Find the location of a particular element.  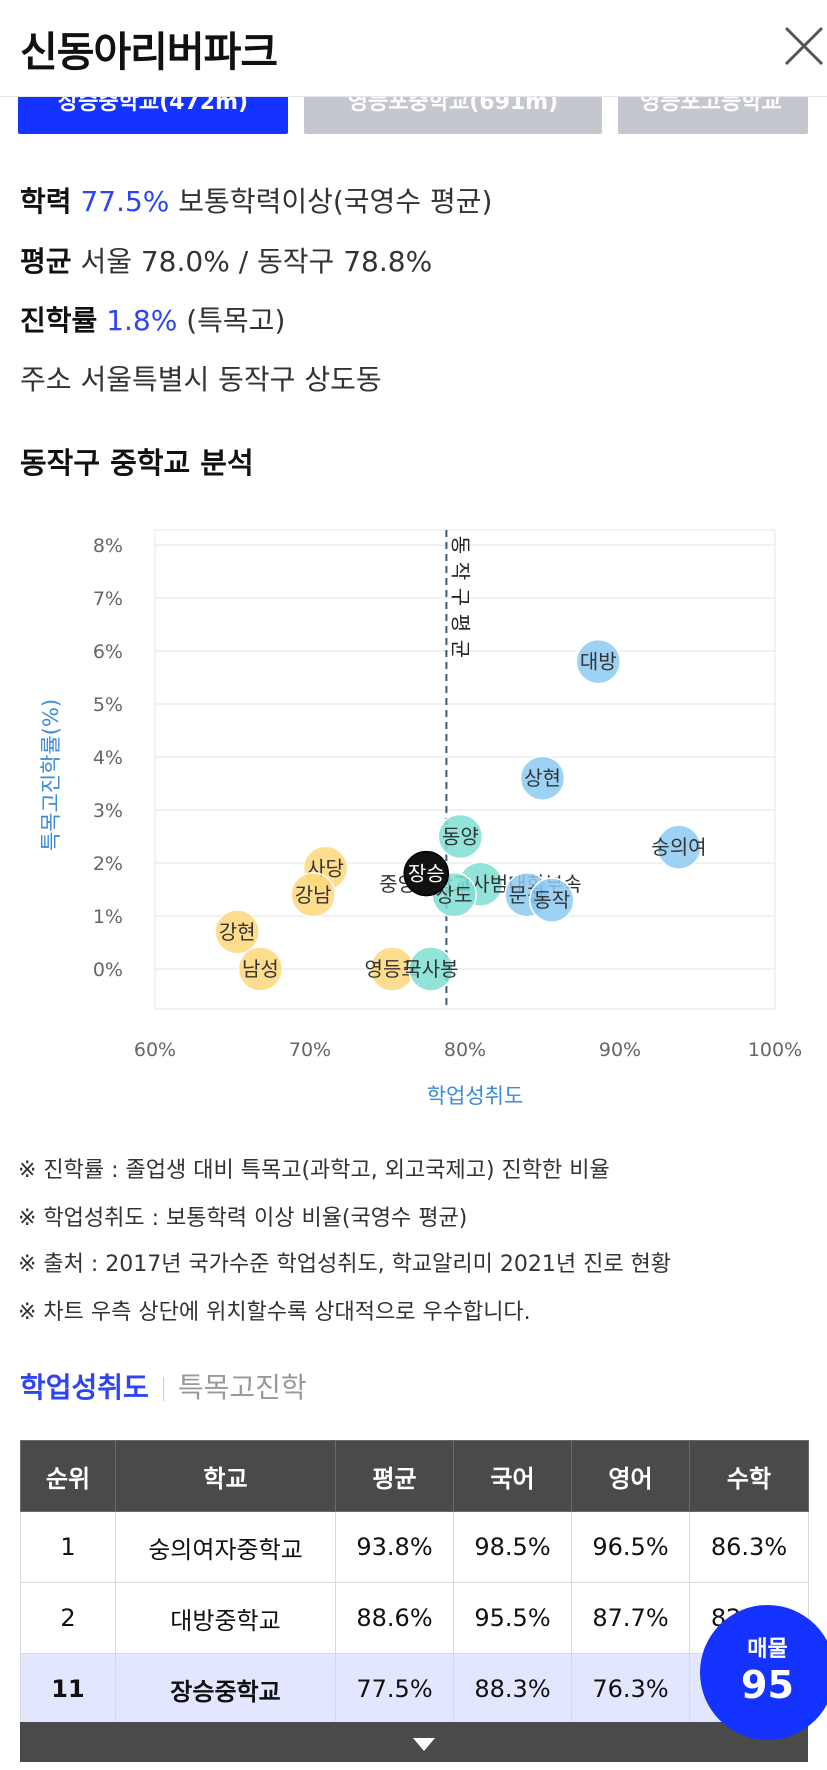

page-header: 신동아리버파크 is located at coordinates (413, 48).